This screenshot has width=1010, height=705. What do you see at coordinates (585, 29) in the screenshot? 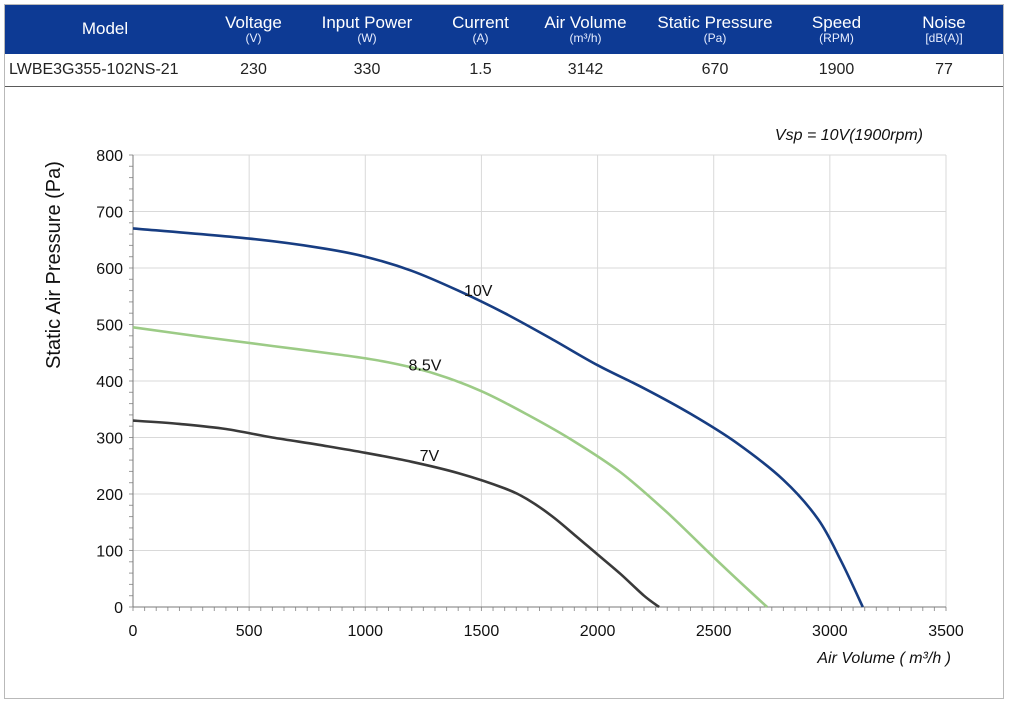
I see `header-air-volume: Air Volume (m³/h)` at bounding box center [585, 29].